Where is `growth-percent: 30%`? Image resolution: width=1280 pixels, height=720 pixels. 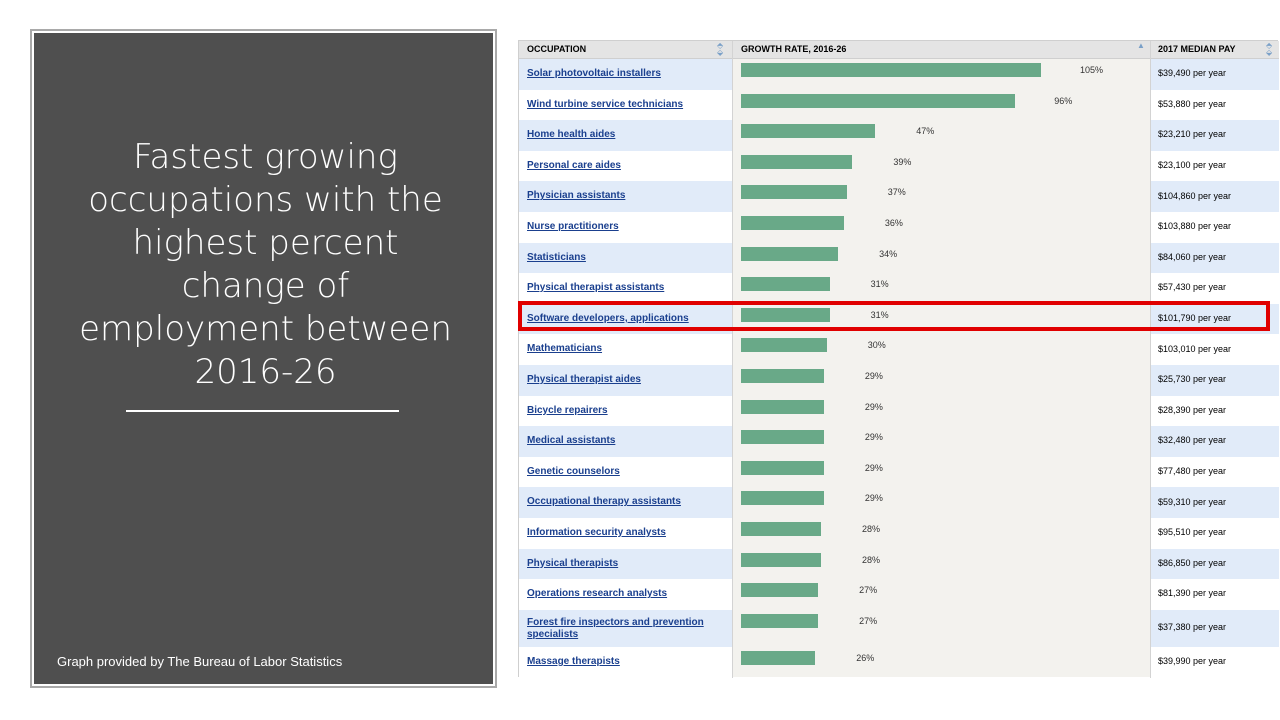
growth-percent: 30% is located at coordinates (876, 345).